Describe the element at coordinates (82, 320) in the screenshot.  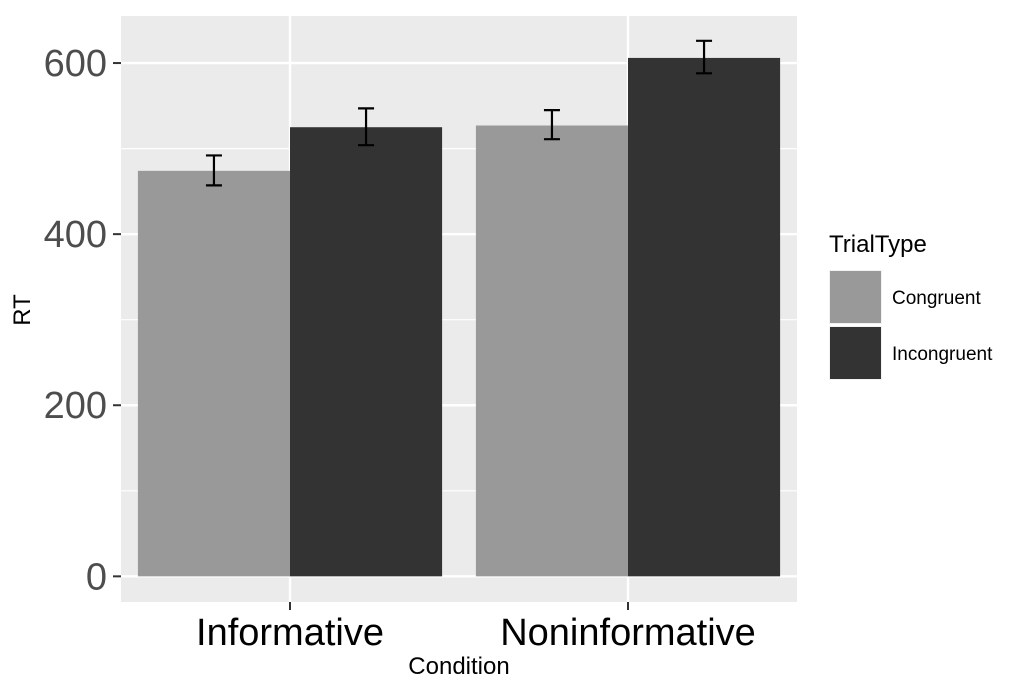
I see `y-axis: 0 200 400 600` at that location.